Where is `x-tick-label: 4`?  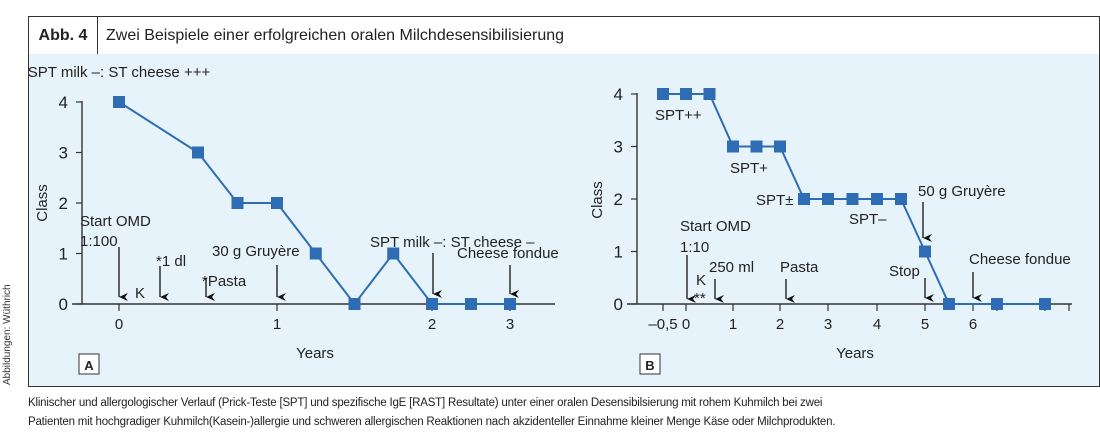 x-tick-label: 4 is located at coordinates (877, 324).